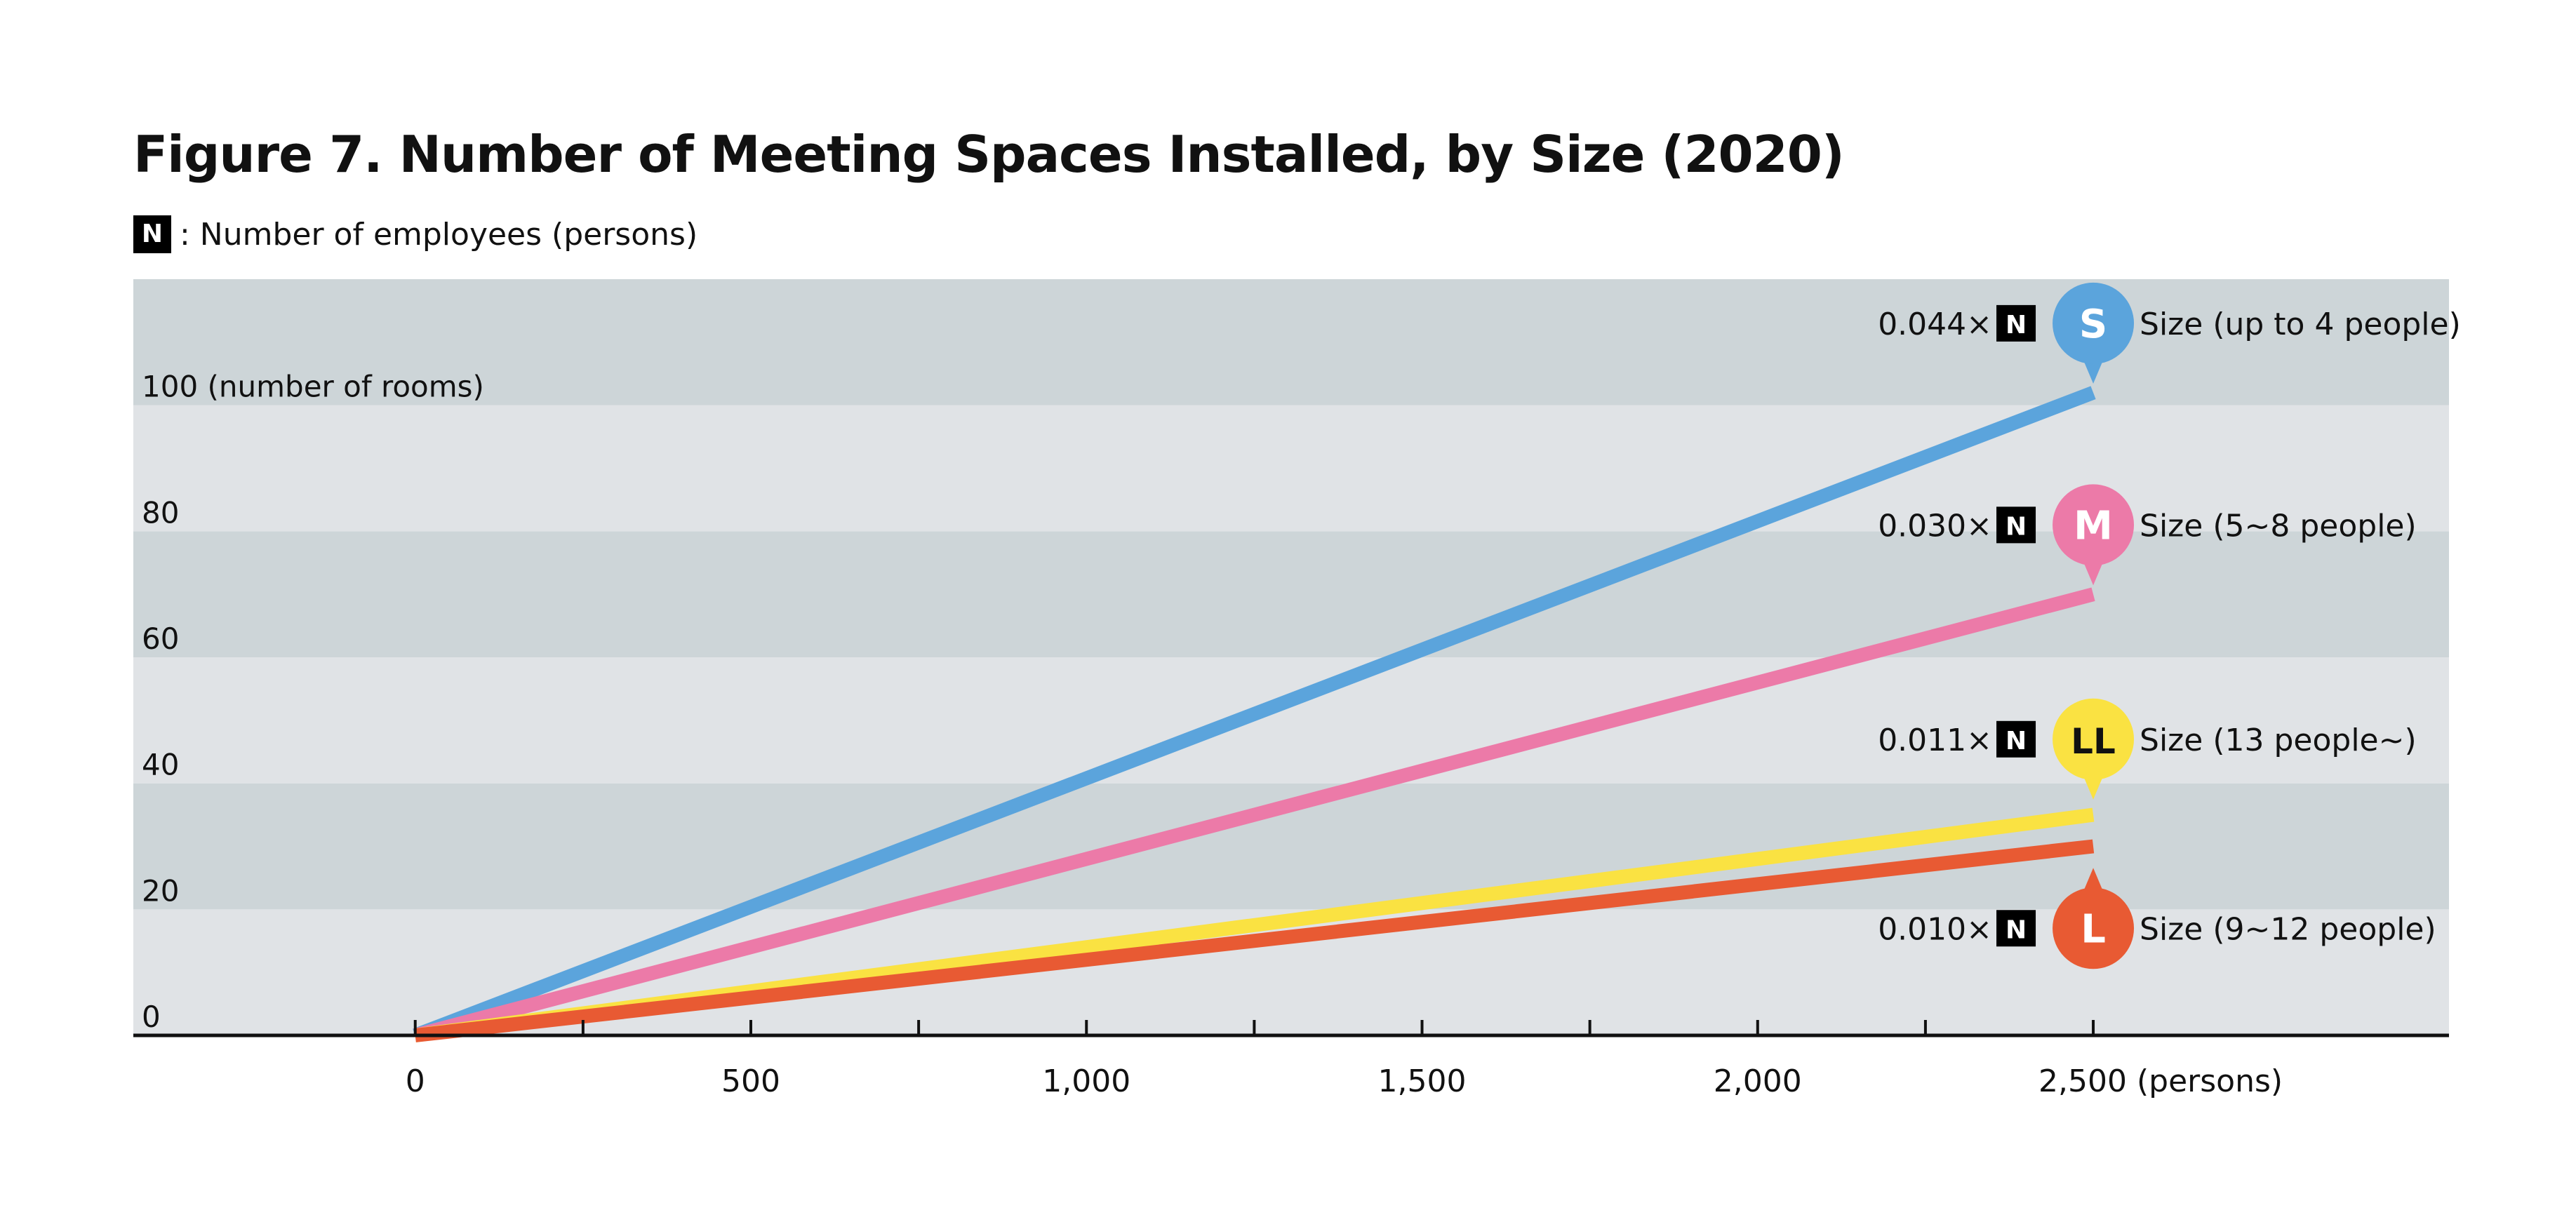 Image resolution: width=2576 pixels, height=1229 pixels. Describe the element at coordinates (2160, 1081) in the screenshot. I see `x-tick-label: 2,500 (persons)` at that location.